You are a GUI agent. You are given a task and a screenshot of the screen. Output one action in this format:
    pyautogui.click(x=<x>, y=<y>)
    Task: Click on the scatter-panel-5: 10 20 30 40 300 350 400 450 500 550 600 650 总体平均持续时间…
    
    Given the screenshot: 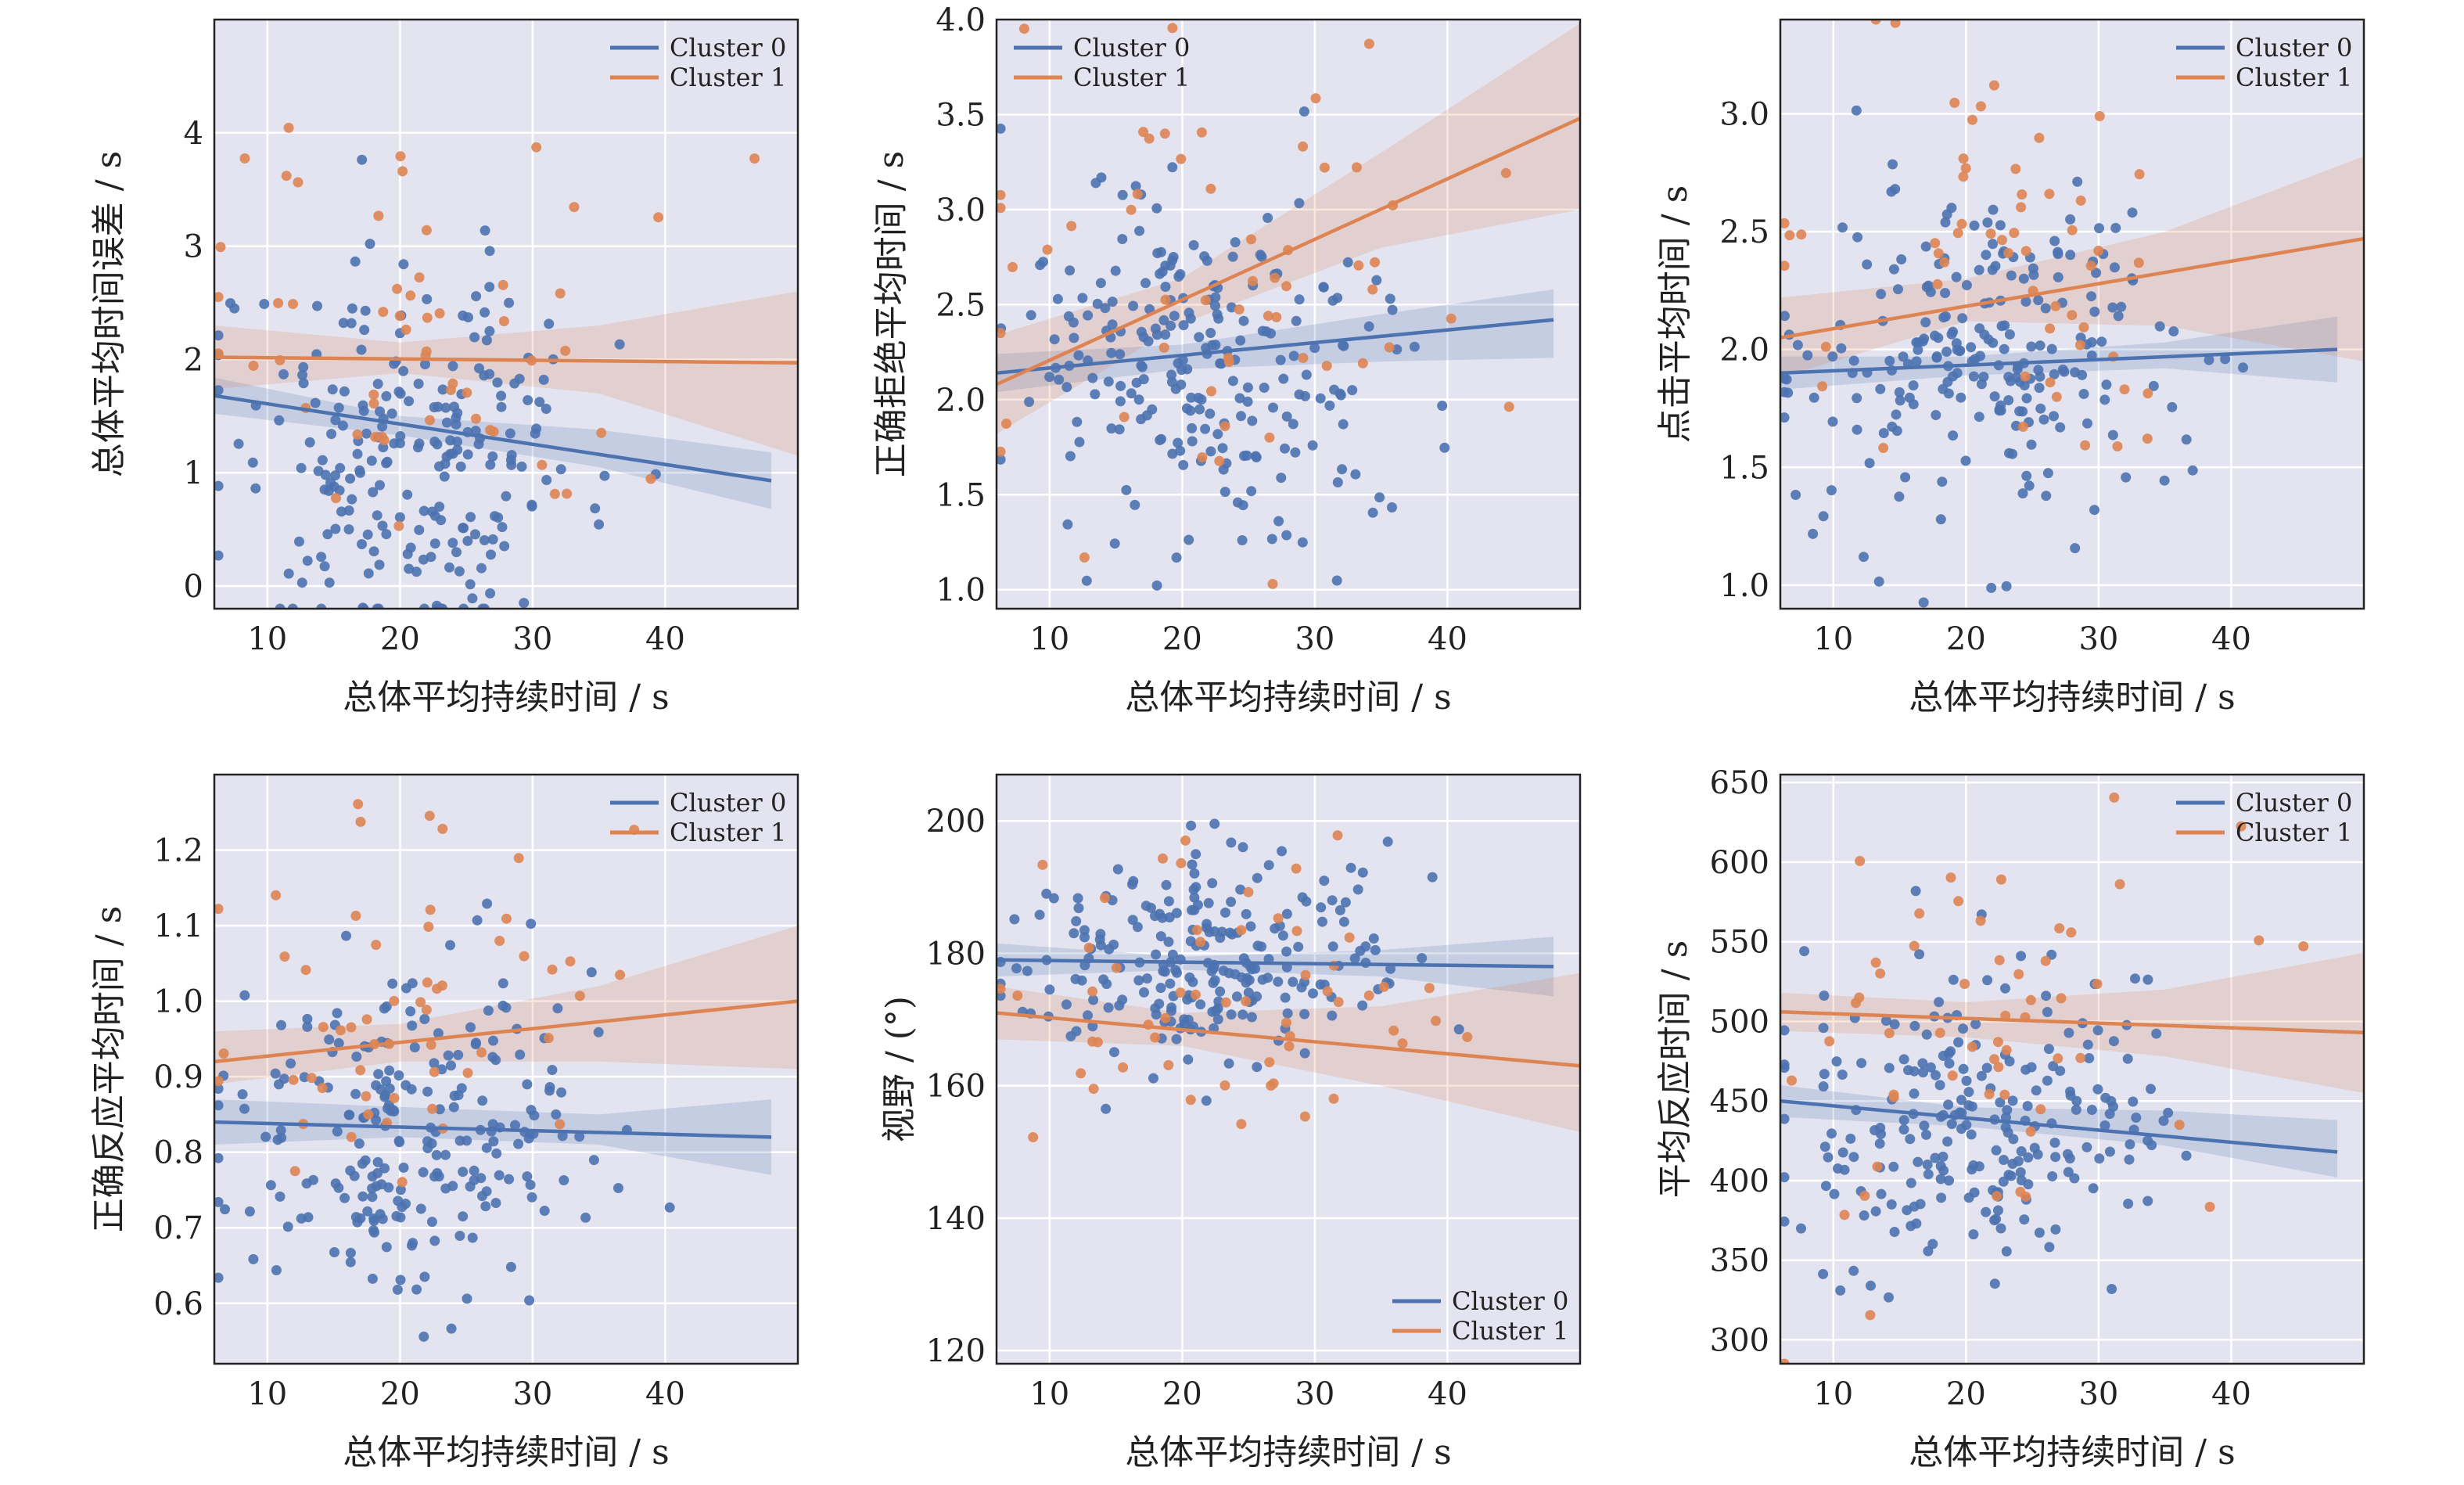 What is the action you would take?
    pyautogui.click(x=2010, y=1118)
    